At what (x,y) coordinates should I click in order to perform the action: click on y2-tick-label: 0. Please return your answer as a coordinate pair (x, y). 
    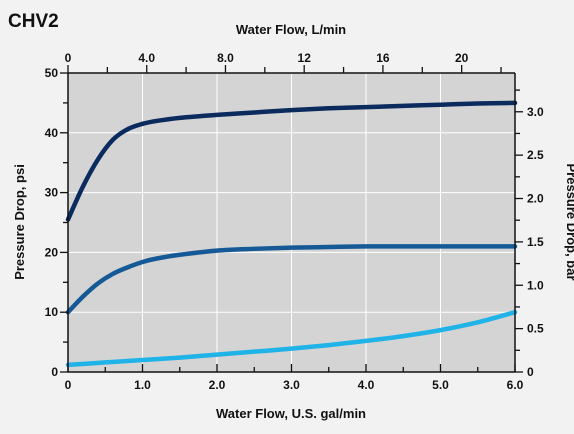
    Looking at the image, I should click on (530, 372).